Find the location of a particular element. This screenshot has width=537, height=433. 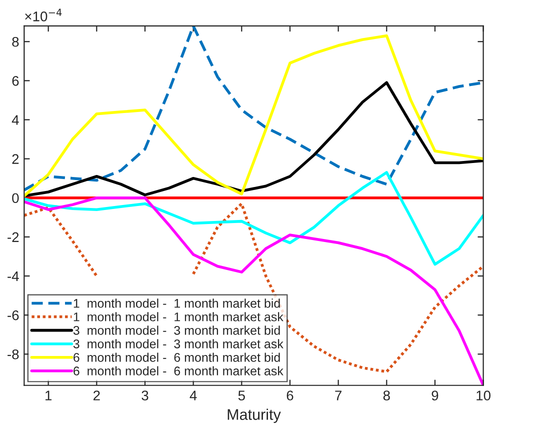

x-tick-label: 7 is located at coordinates (338, 395).